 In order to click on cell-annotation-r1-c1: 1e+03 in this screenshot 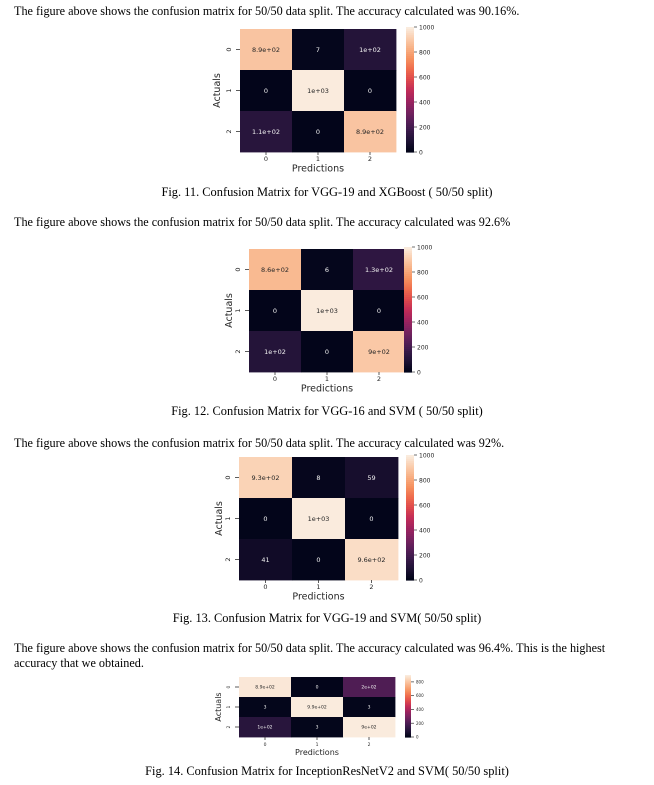, I will do `click(327, 311)`.